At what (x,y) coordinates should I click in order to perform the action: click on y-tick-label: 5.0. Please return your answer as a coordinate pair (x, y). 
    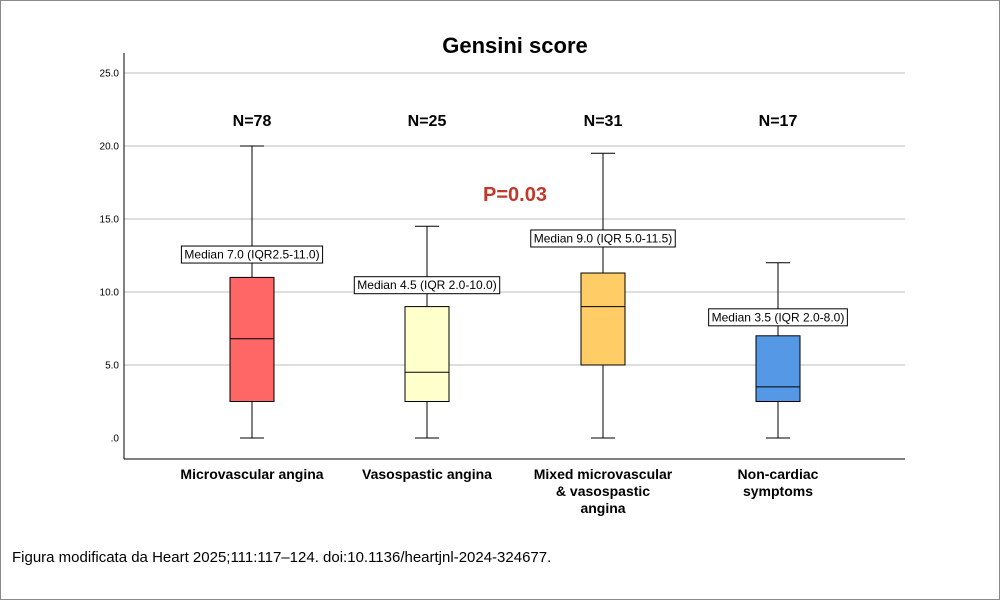
    Looking at the image, I should click on (112, 366).